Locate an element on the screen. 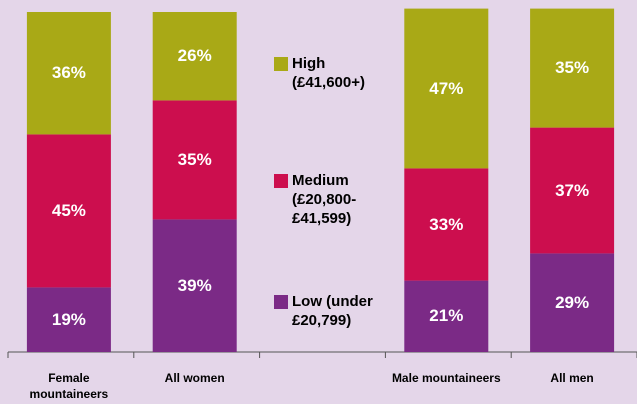 The image size is (637, 404). legend-label: High (£41,600+) is located at coordinates (328, 73).